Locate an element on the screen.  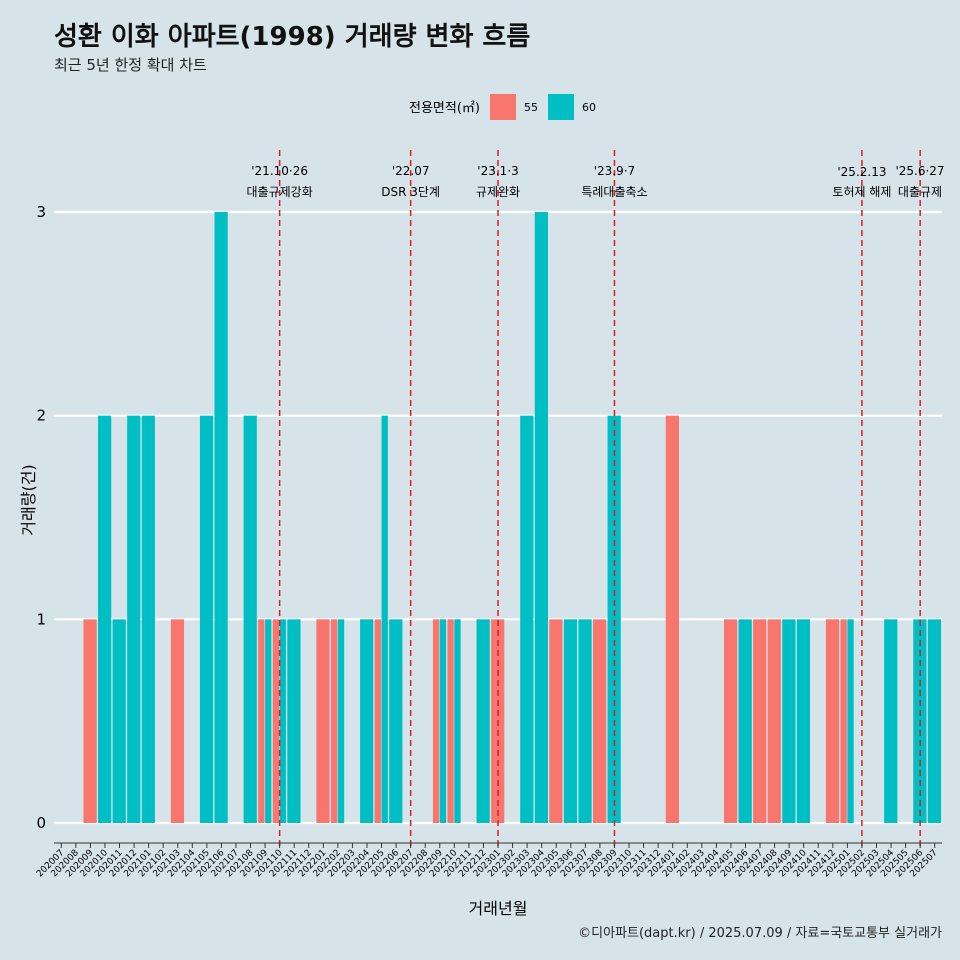
event-date-202502: '25.2.13 is located at coordinates (861, 172).